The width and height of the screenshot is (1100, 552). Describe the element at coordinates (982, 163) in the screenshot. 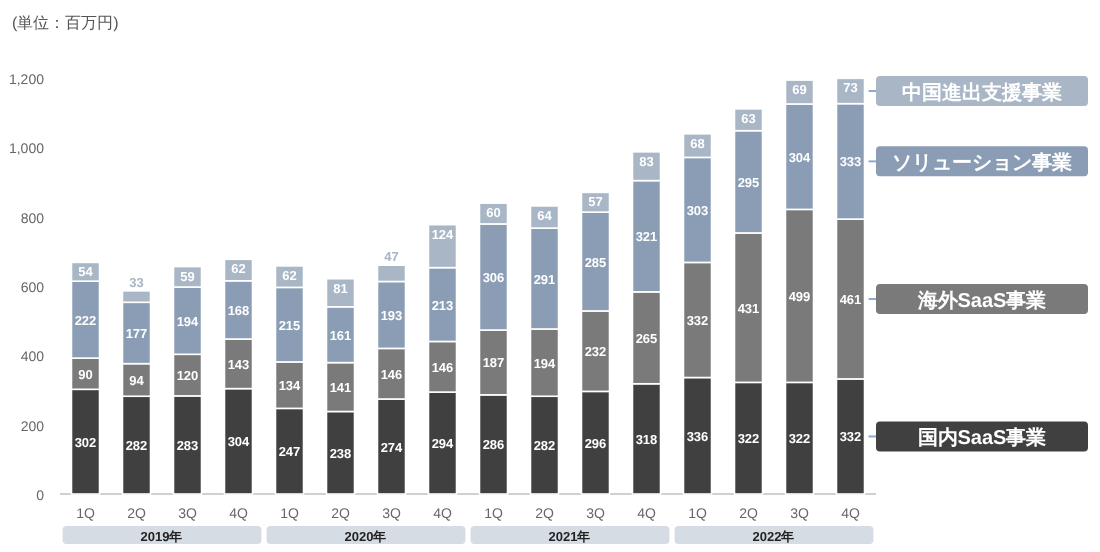

I see `series-label: ソリューション事業` at that location.